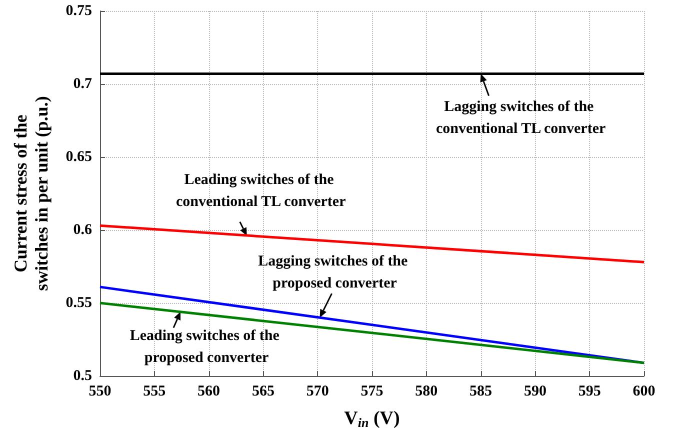 Image resolution: width=674 pixels, height=434 pixels. What do you see at coordinates (209, 392) in the screenshot?
I see `x-tick-label: 560` at bounding box center [209, 392].